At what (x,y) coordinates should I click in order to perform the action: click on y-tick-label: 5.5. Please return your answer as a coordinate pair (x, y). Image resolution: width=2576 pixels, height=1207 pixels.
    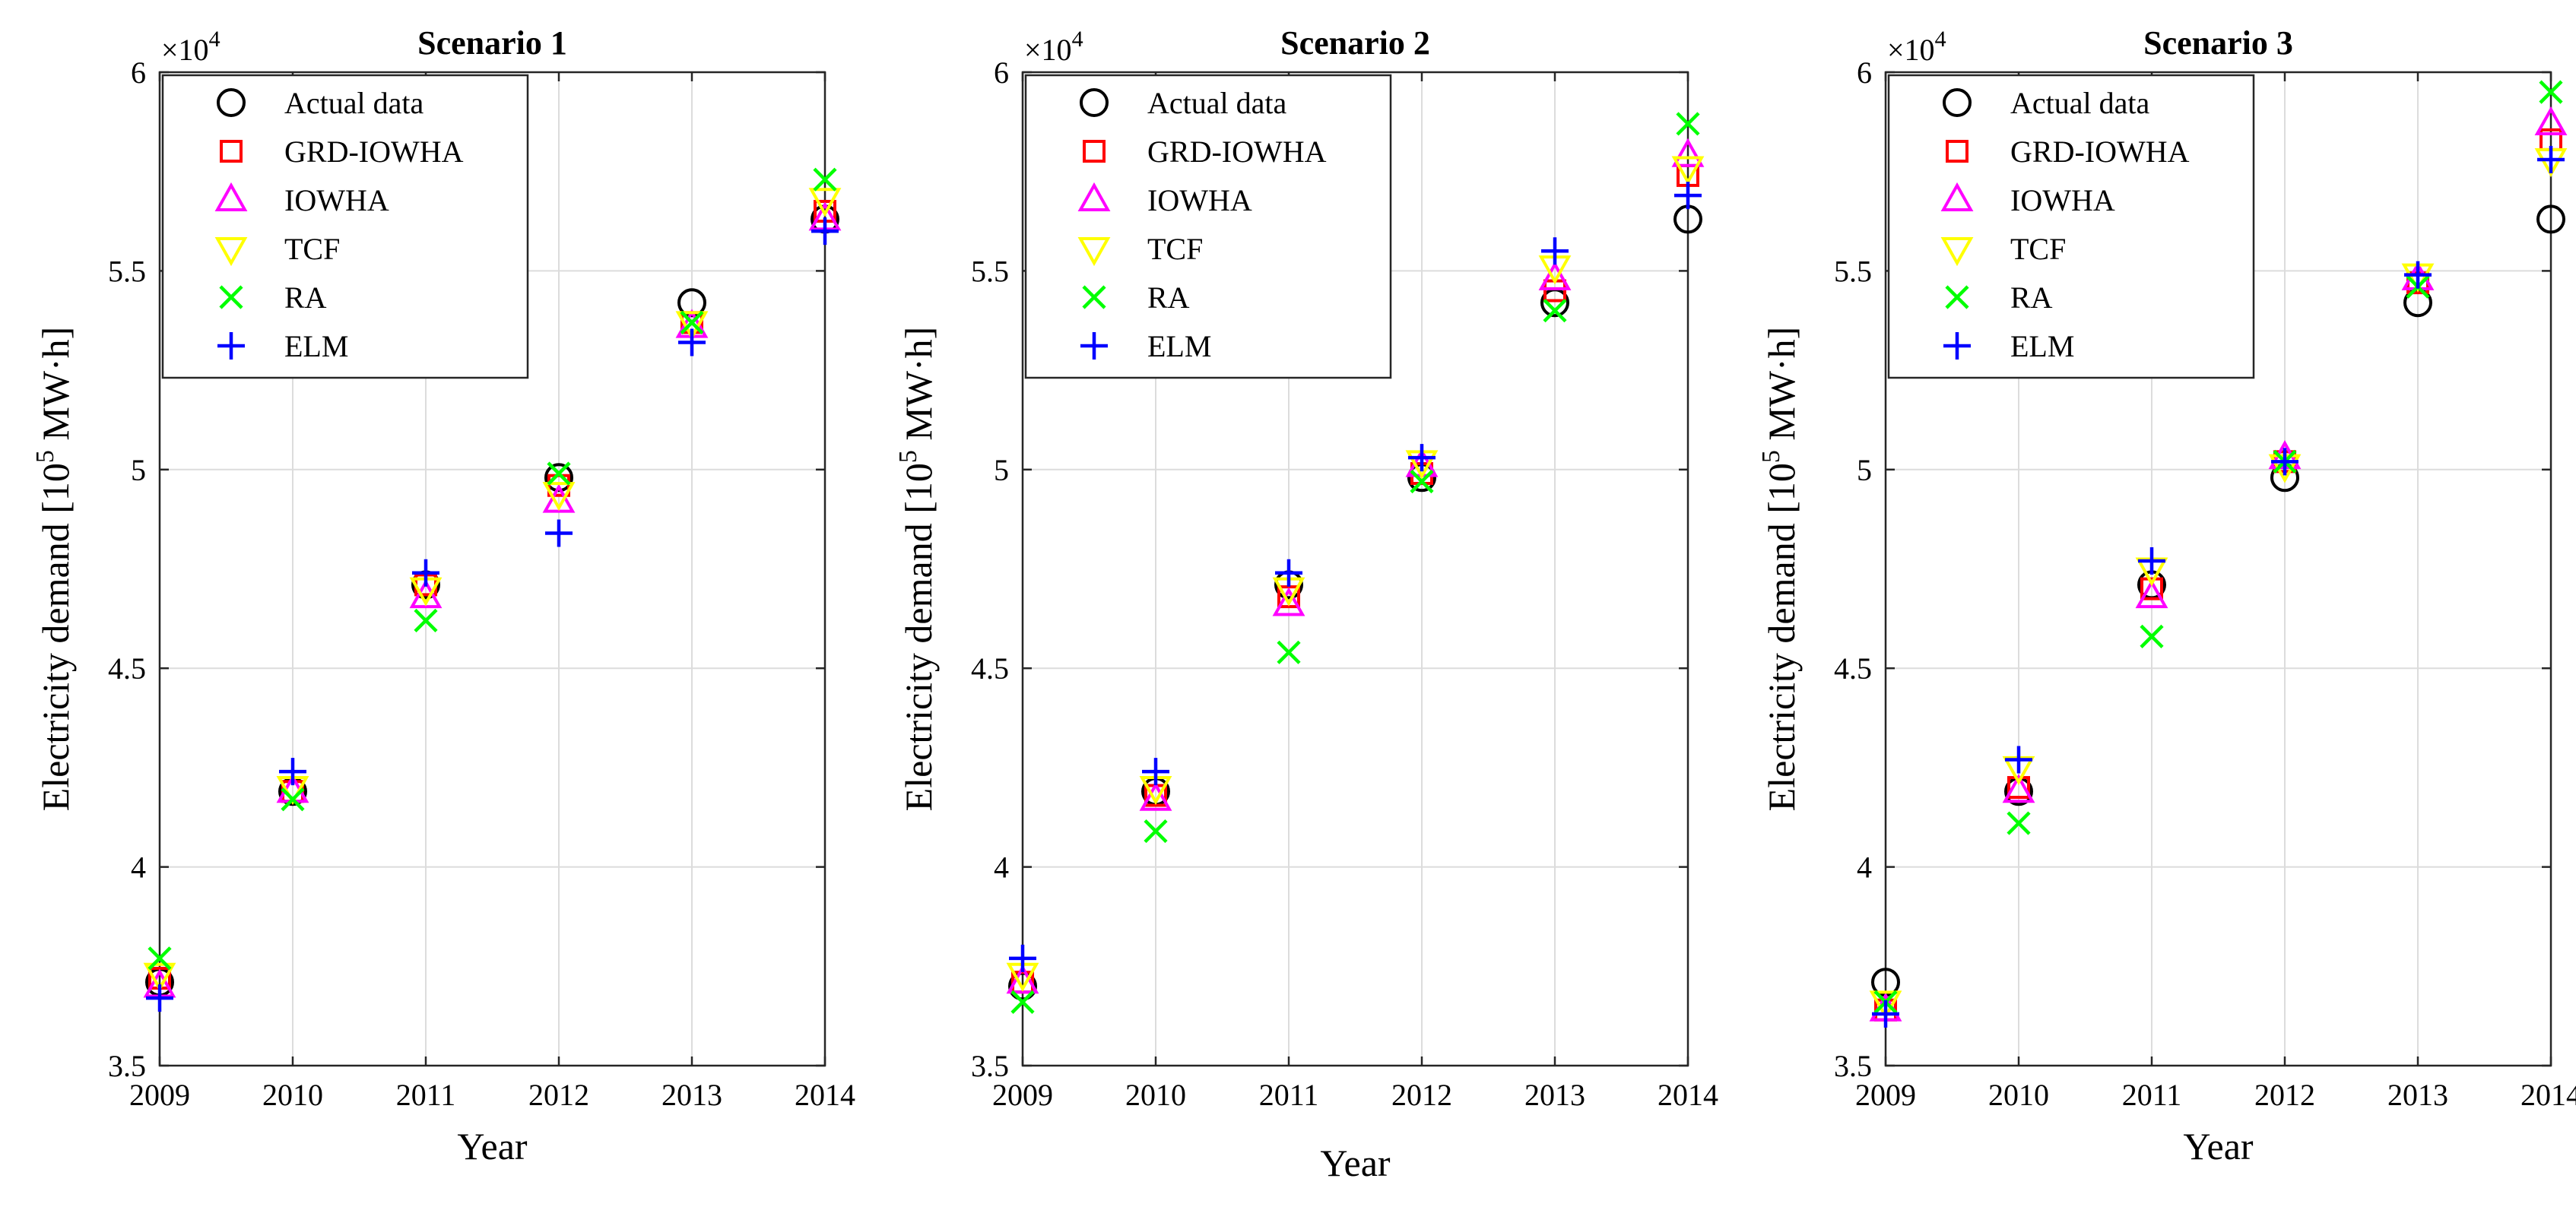
    Looking at the image, I should click on (1853, 271).